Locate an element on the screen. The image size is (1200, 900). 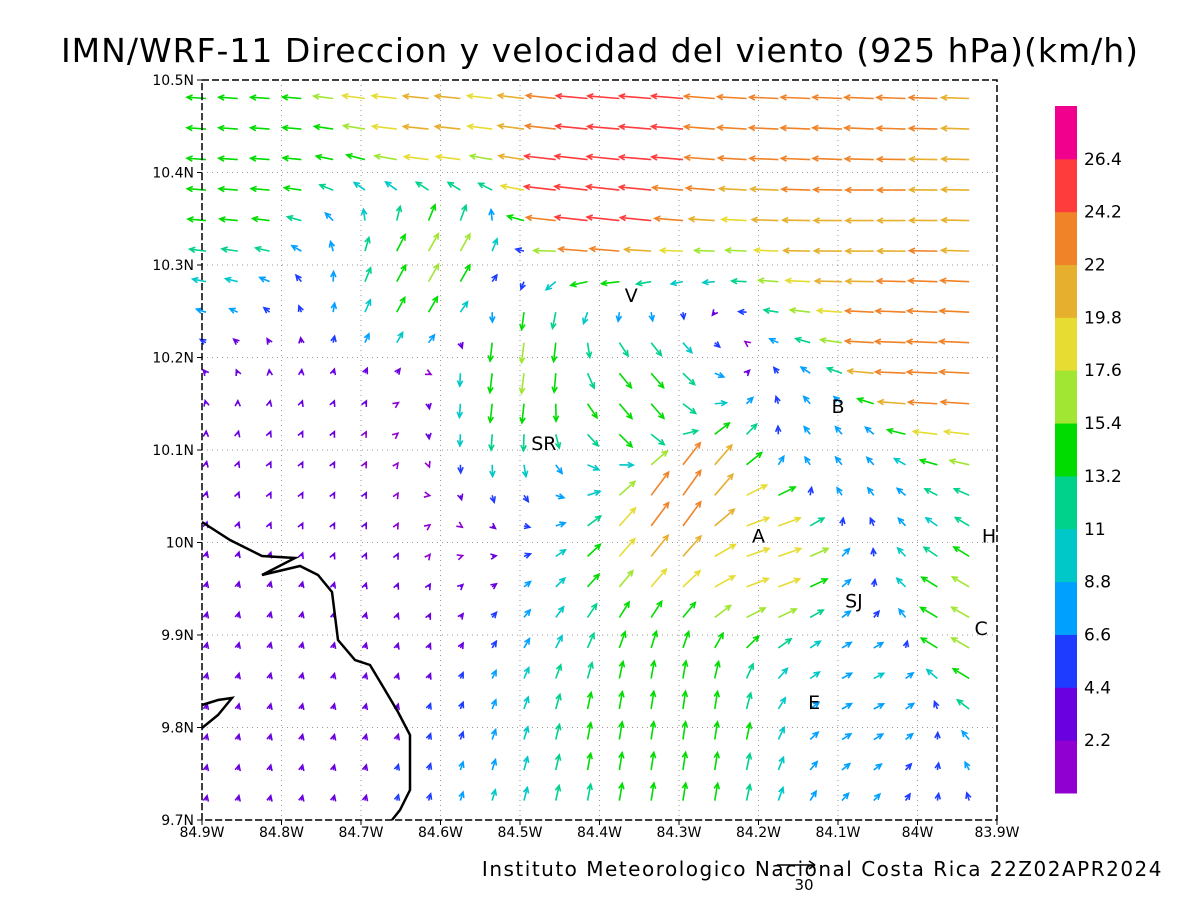
coastline-west is located at coordinates (218, 712).